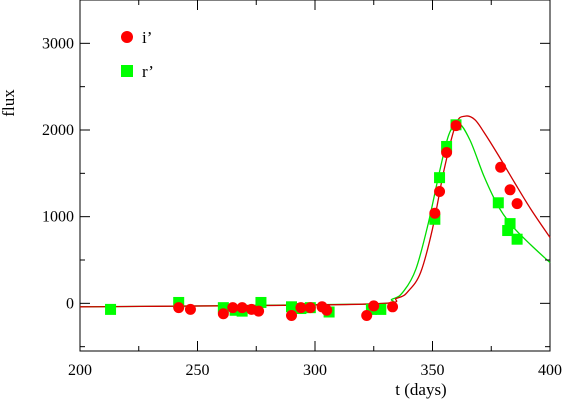 This screenshot has height=403, width=565. I want to click on legend-marker-r, so click(127, 71).